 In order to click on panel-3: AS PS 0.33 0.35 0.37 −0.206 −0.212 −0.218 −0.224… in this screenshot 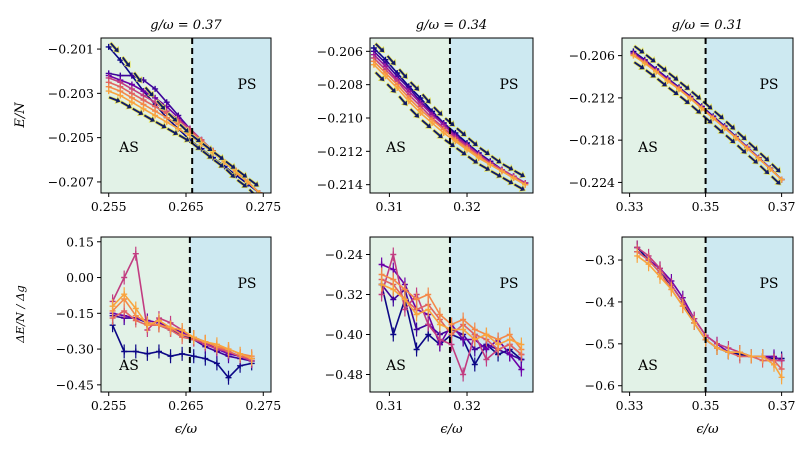, I will do `click(682, 116)`.